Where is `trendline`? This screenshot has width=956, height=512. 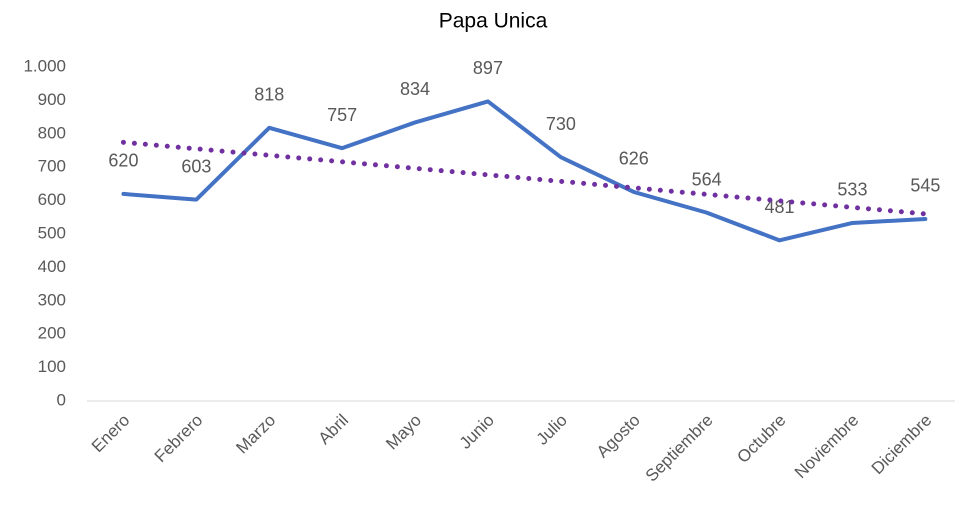 trendline is located at coordinates (524, 178).